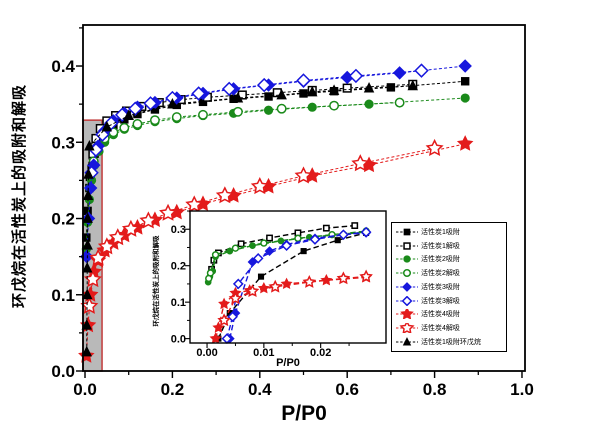 The image size is (600, 445). I want to click on inset-y-tick-label: 0.3, so click(178, 230).